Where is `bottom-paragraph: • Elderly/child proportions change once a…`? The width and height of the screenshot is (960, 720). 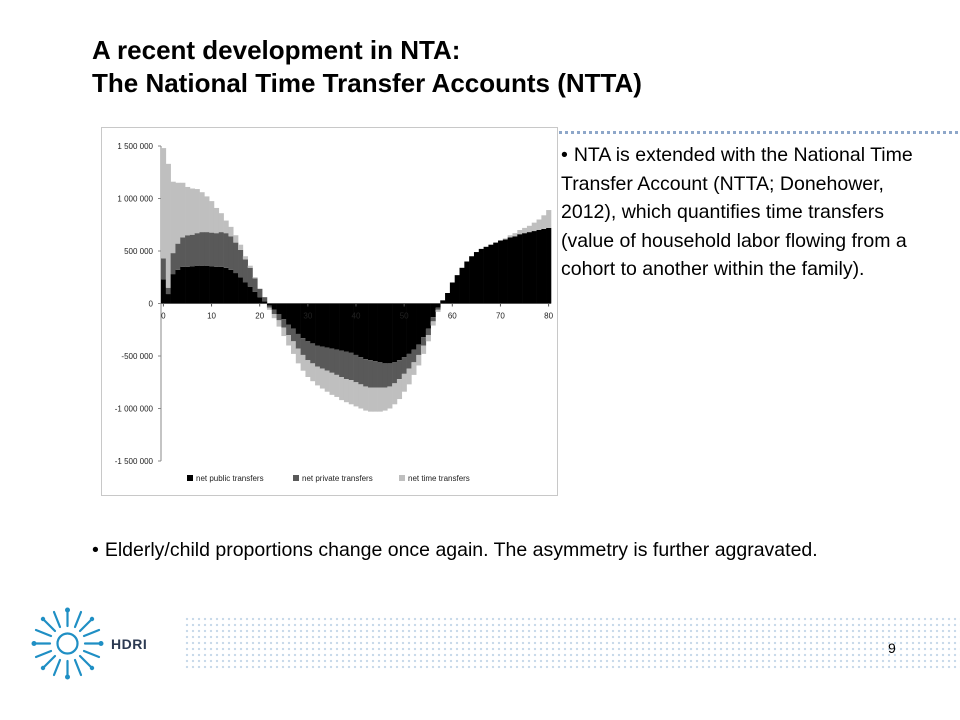 bottom-paragraph: • Elderly/child proportions change once a… is located at coordinates (522, 550).